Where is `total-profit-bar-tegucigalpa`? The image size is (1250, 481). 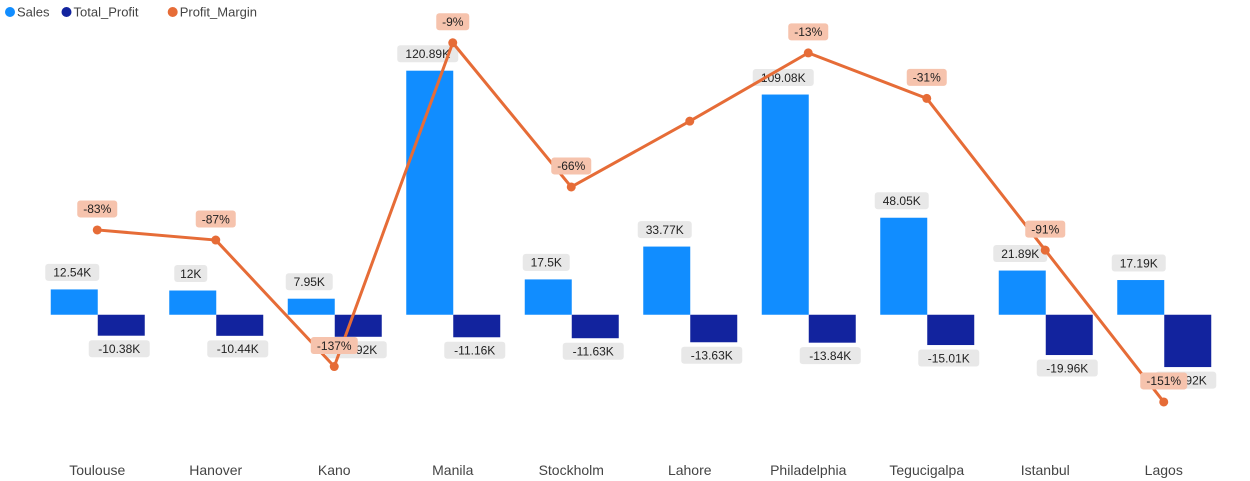
total-profit-bar-tegucigalpa is located at coordinates (951, 330).